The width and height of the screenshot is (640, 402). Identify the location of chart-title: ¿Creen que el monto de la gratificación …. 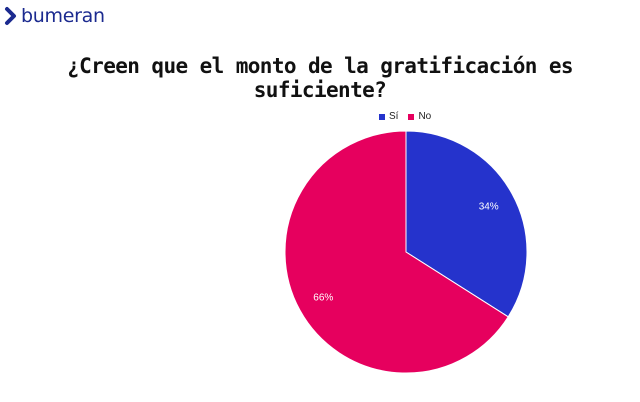
(320, 78).